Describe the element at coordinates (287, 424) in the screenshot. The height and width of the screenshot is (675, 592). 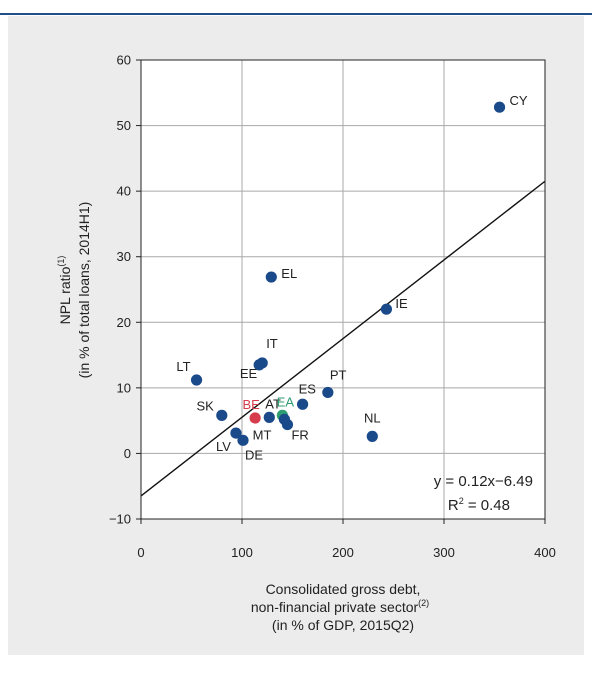
I see `data-point-fr` at that location.